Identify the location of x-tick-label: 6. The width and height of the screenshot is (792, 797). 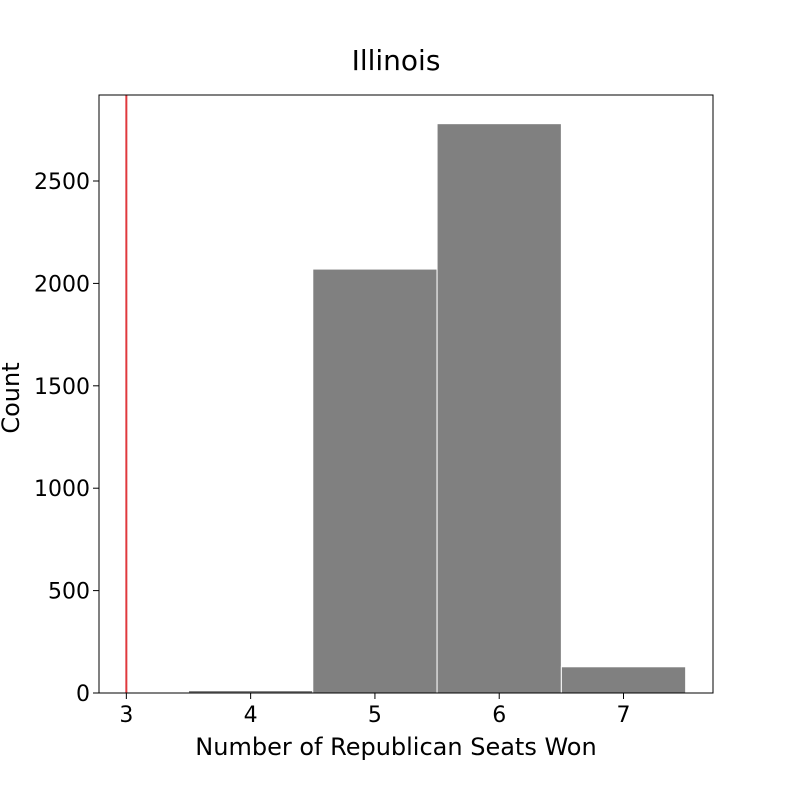
(499, 715).